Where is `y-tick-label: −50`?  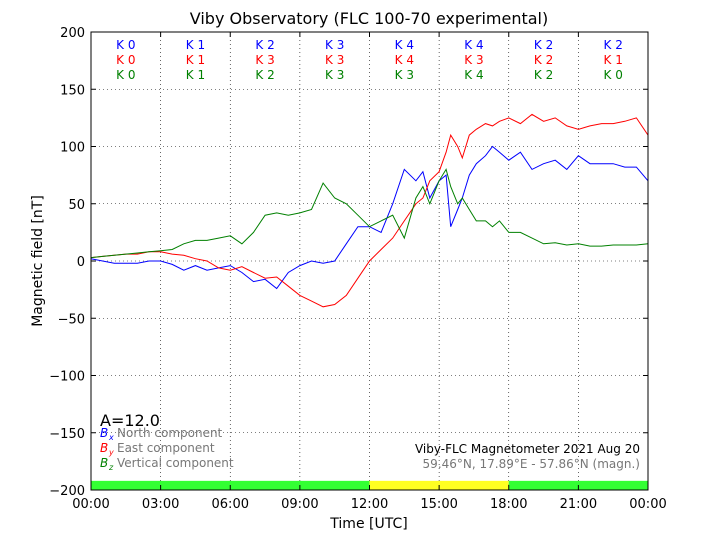
y-tick-label: −50 is located at coordinates (71, 319).